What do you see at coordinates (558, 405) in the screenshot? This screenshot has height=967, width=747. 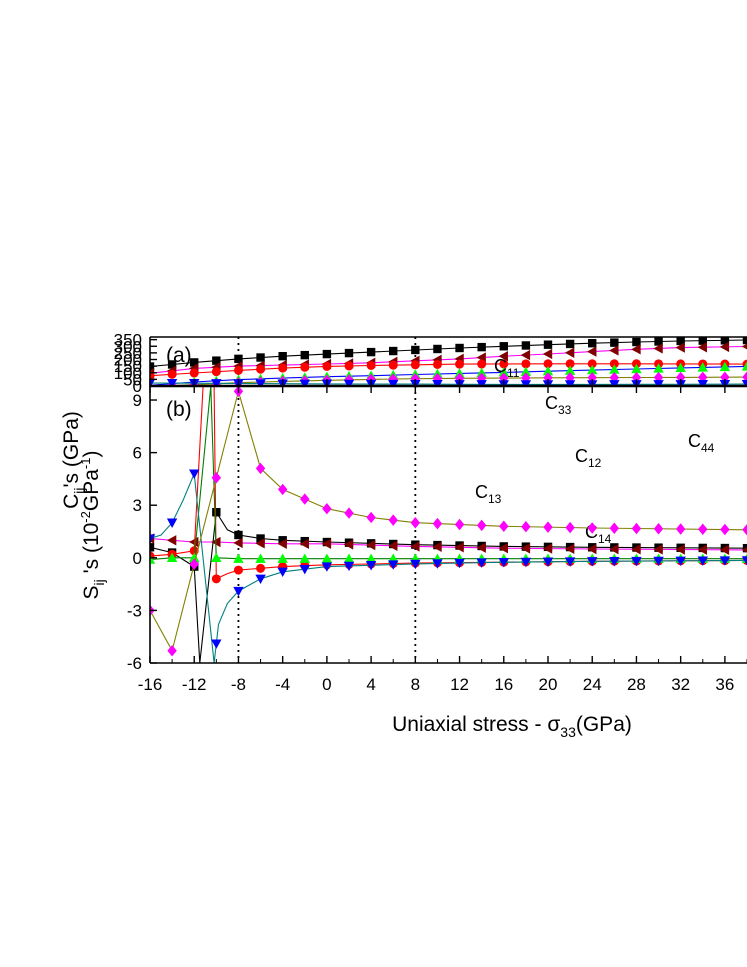 I see `curve-label-c33: C33` at bounding box center [558, 405].